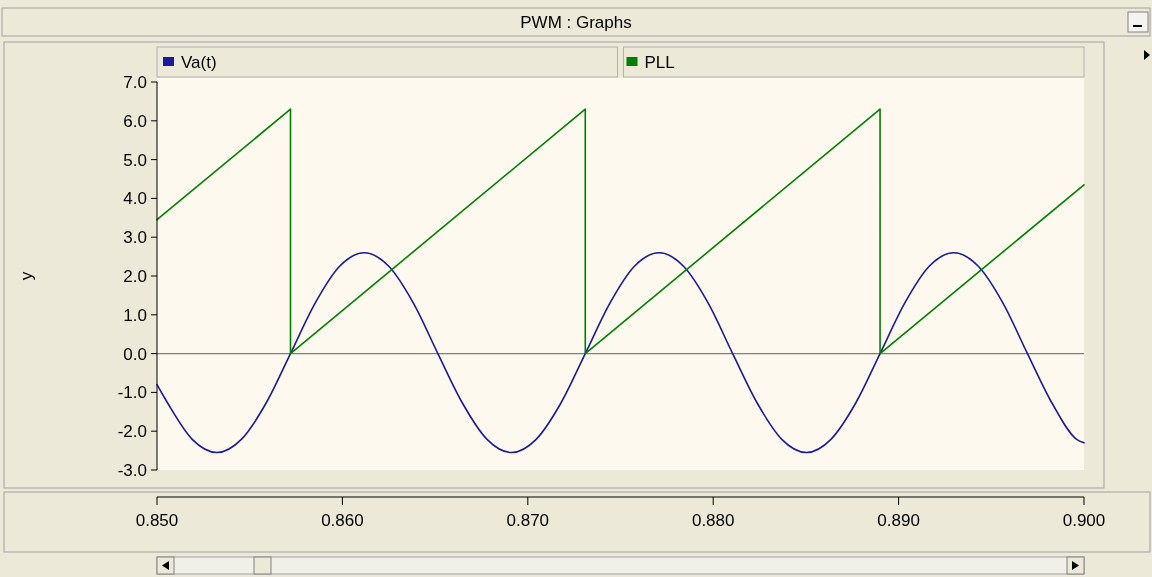 This screenshot has width=1152, height=577. What do you see at coordinates (26, 276) in the screenshot?
I see `y-axis-title: y` at bounding box center [26, 276].